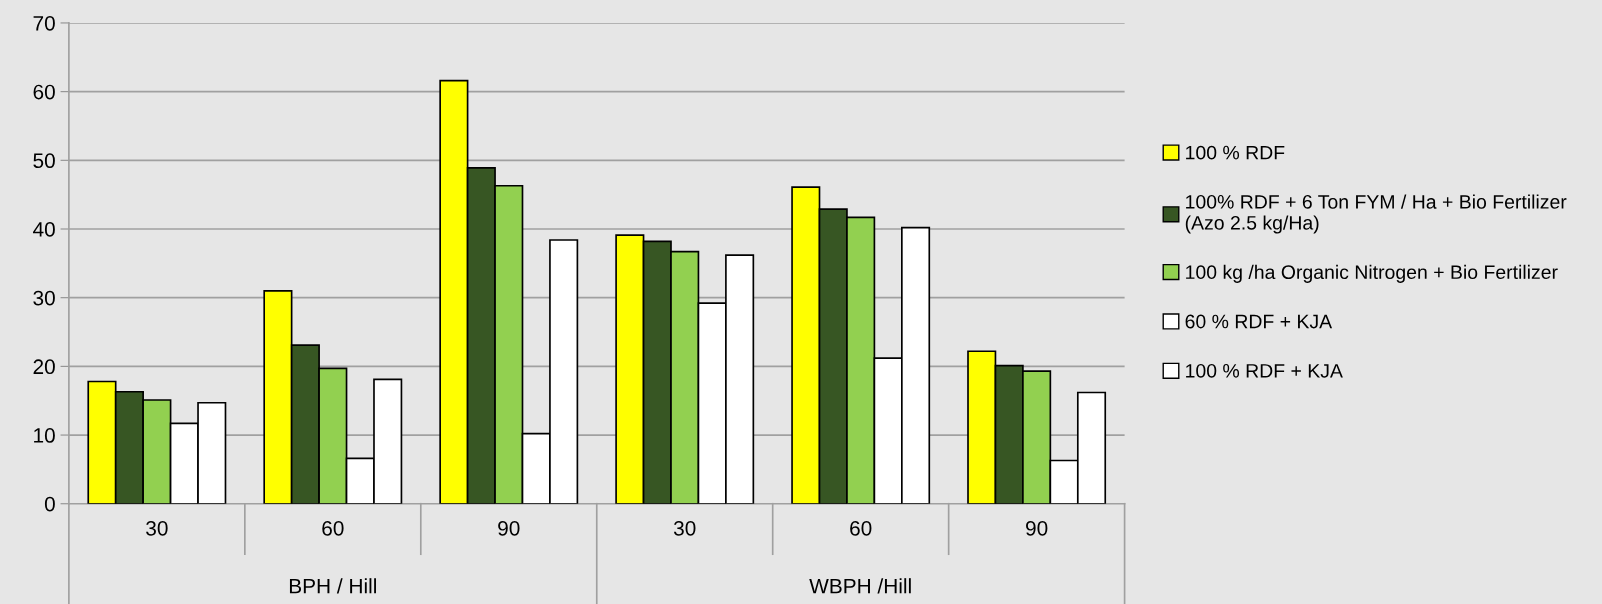 The image size is (1602, 604). What do you see at coordinates (1264, 370) in the screenshot?
I see `legend-label: 100 % RDF + KJA` at bounding box center [1264, 370].